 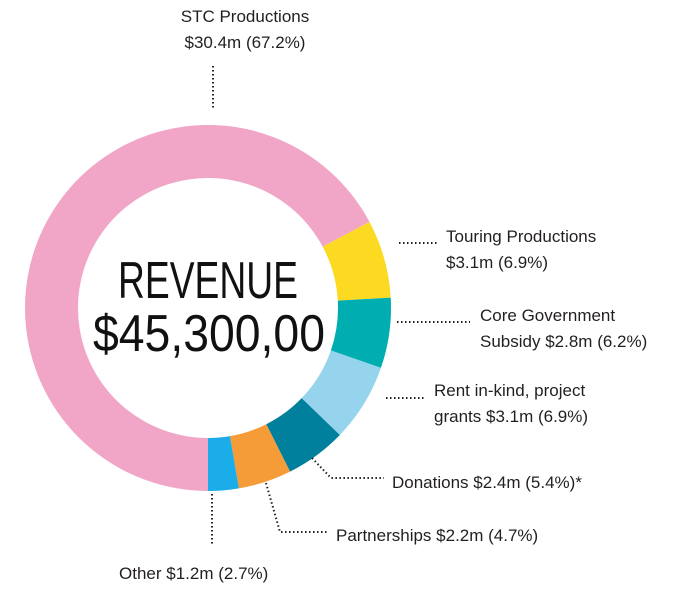 What do you see at coordinates (430, 482) in the screenshot?
I see `category-name: Donations` at bounding box center [430, 482].